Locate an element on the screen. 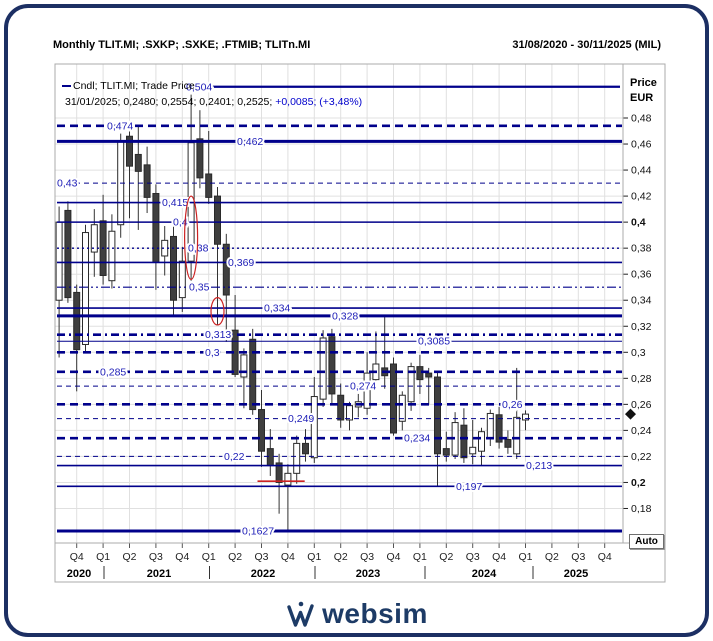 The height and width of the screenshot is (641, 713). y-axis-label: 0,28 is located at coordinates (641, 379).